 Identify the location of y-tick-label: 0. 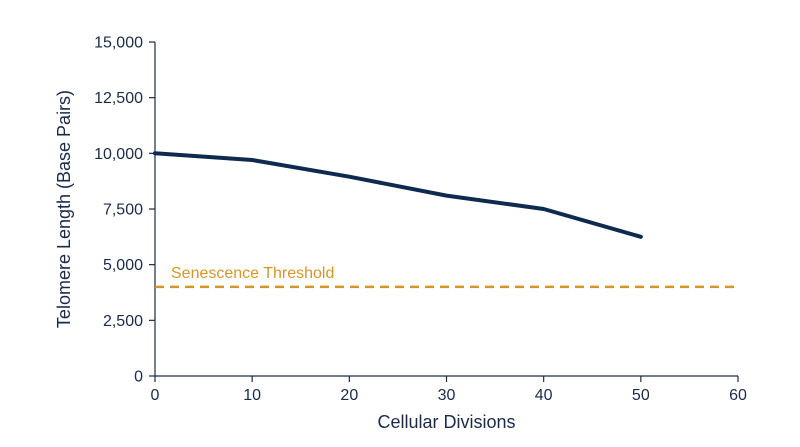
(138, 377).